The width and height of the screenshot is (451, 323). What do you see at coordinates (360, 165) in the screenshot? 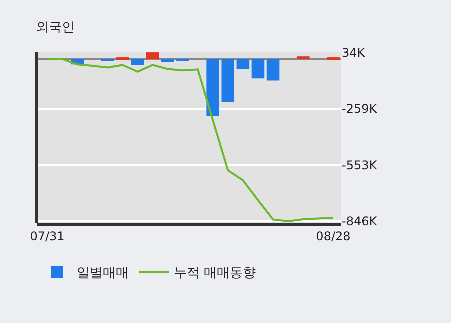
I see `y-tick-label: -553K` at bounding box center [360, 165].